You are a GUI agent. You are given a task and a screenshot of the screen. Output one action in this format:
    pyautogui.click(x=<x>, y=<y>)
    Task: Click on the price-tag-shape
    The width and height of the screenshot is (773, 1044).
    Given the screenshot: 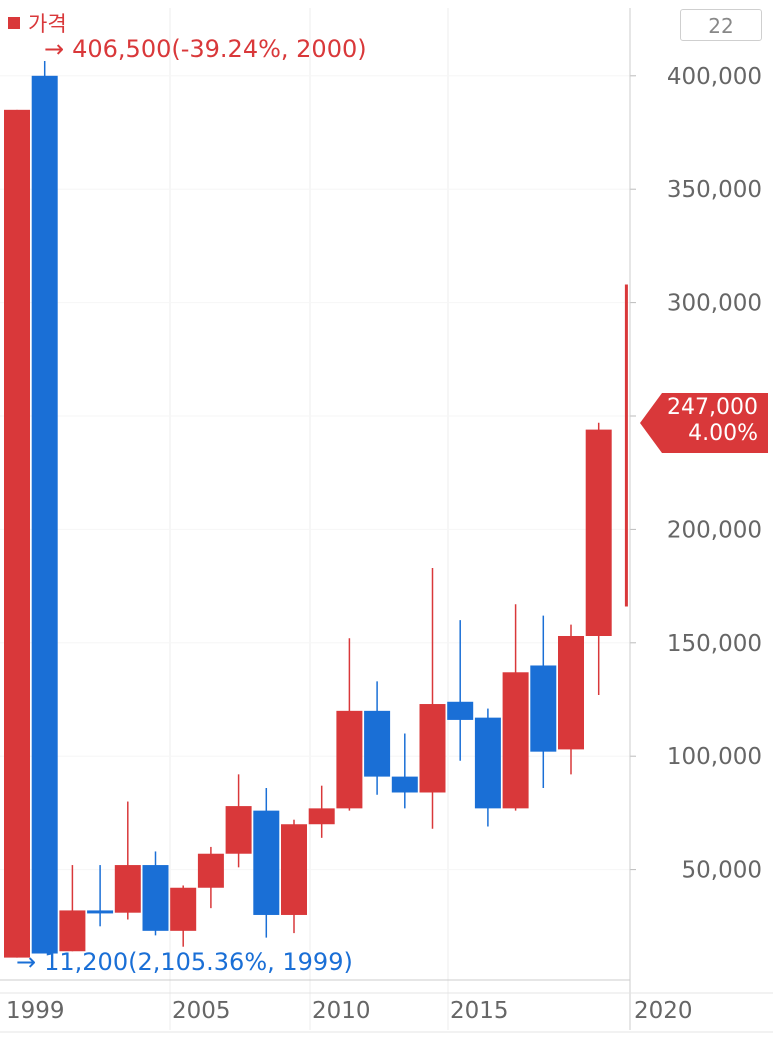 What is the action you would take?
    pyautogui.click(x=704, y=423)
    